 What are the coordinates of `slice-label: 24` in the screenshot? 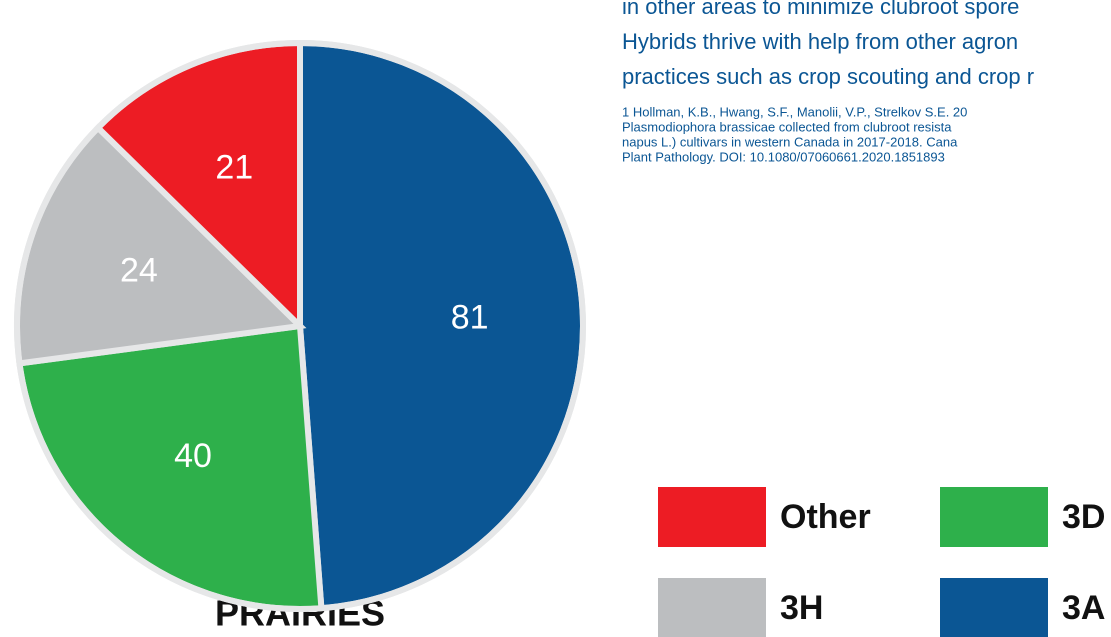 It's located at (139, 270).